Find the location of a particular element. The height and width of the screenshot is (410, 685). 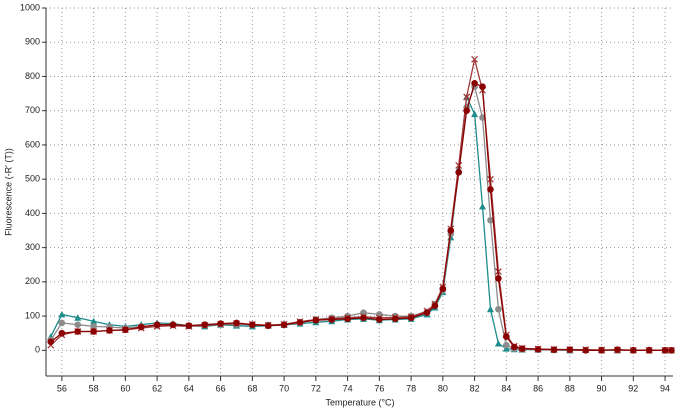

x-tick-label: 80 is located at coordinates (443, 388).